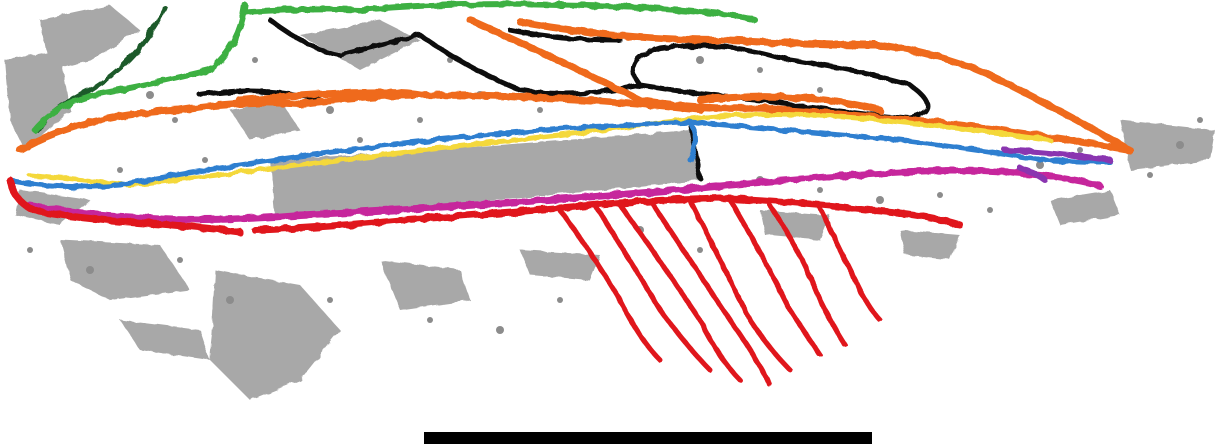 Image resolution: width=1229 pixels, height=444 pixels. I want to click on scale-bar, so click(648, 438).